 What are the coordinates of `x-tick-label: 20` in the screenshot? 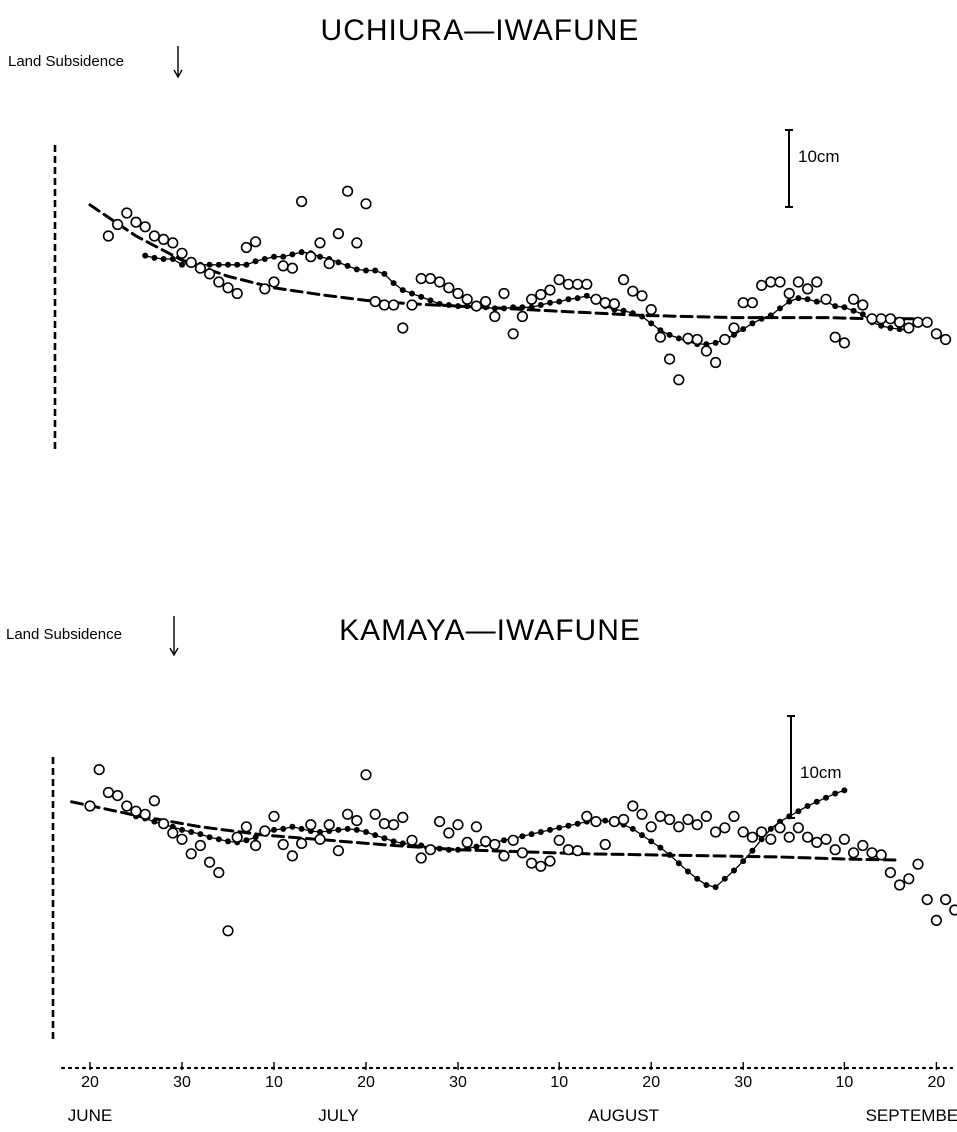 It's located at (366, 1082).